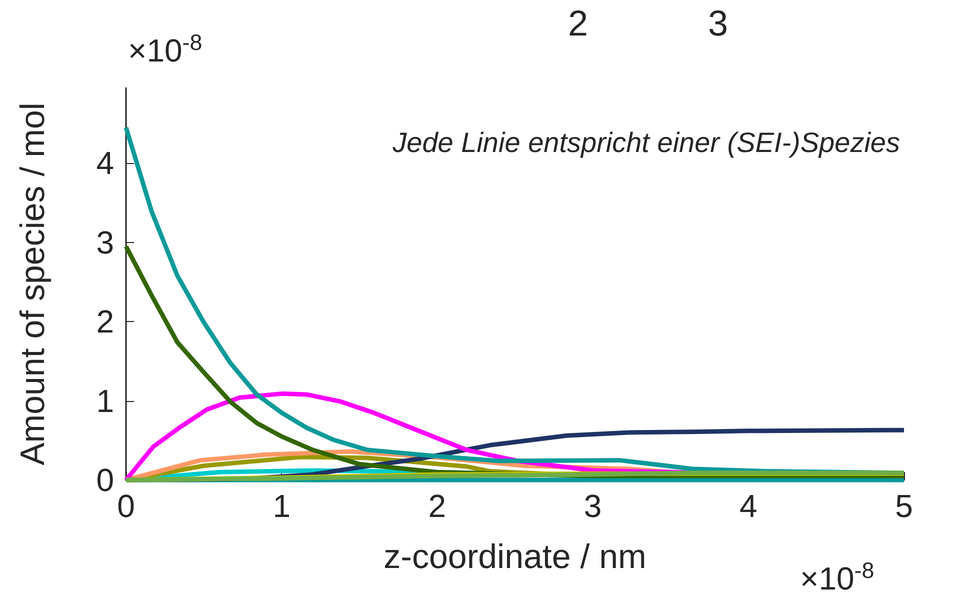 The height and width of the screenshot is (592, 966). What do you see at coordinates (105, 480) in the screenshot?
I see `y-tick-label: 0` at bounding box center [105, 480].